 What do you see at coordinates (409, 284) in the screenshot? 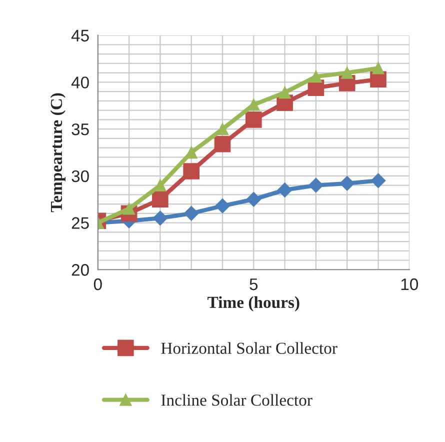
I see `x-tick-label: 10` at bounding box center [409, 284].